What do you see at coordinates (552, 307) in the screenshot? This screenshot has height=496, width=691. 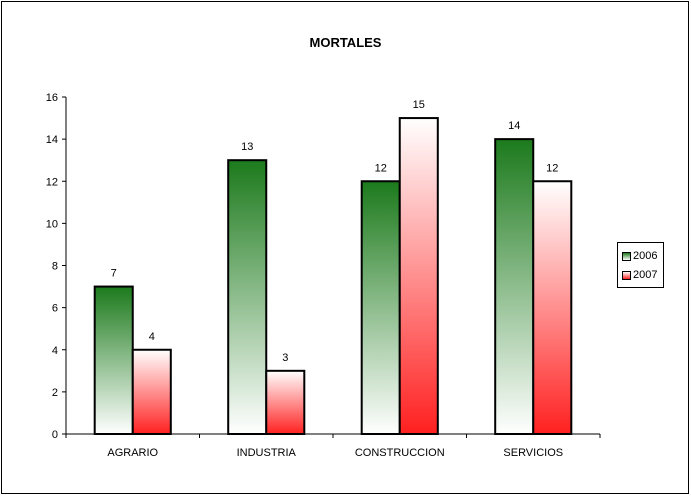 I see `bar-2007-servicios` at bounding box center [552, 307].